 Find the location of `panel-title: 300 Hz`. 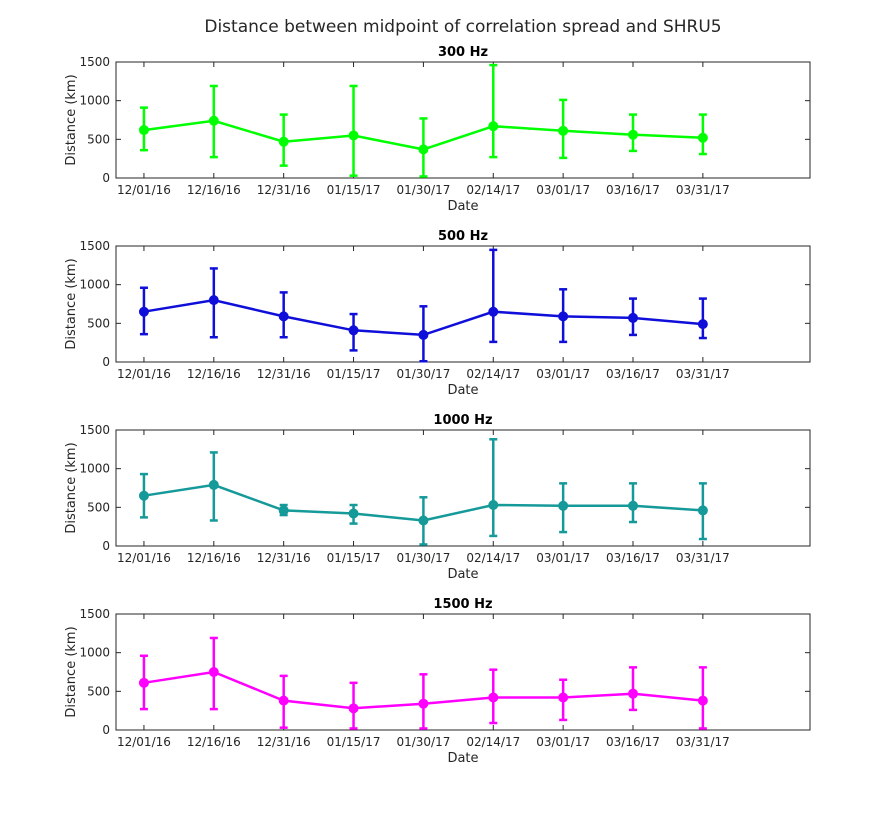

panel-title: 300 Hz is located at coordinates (463, 52).